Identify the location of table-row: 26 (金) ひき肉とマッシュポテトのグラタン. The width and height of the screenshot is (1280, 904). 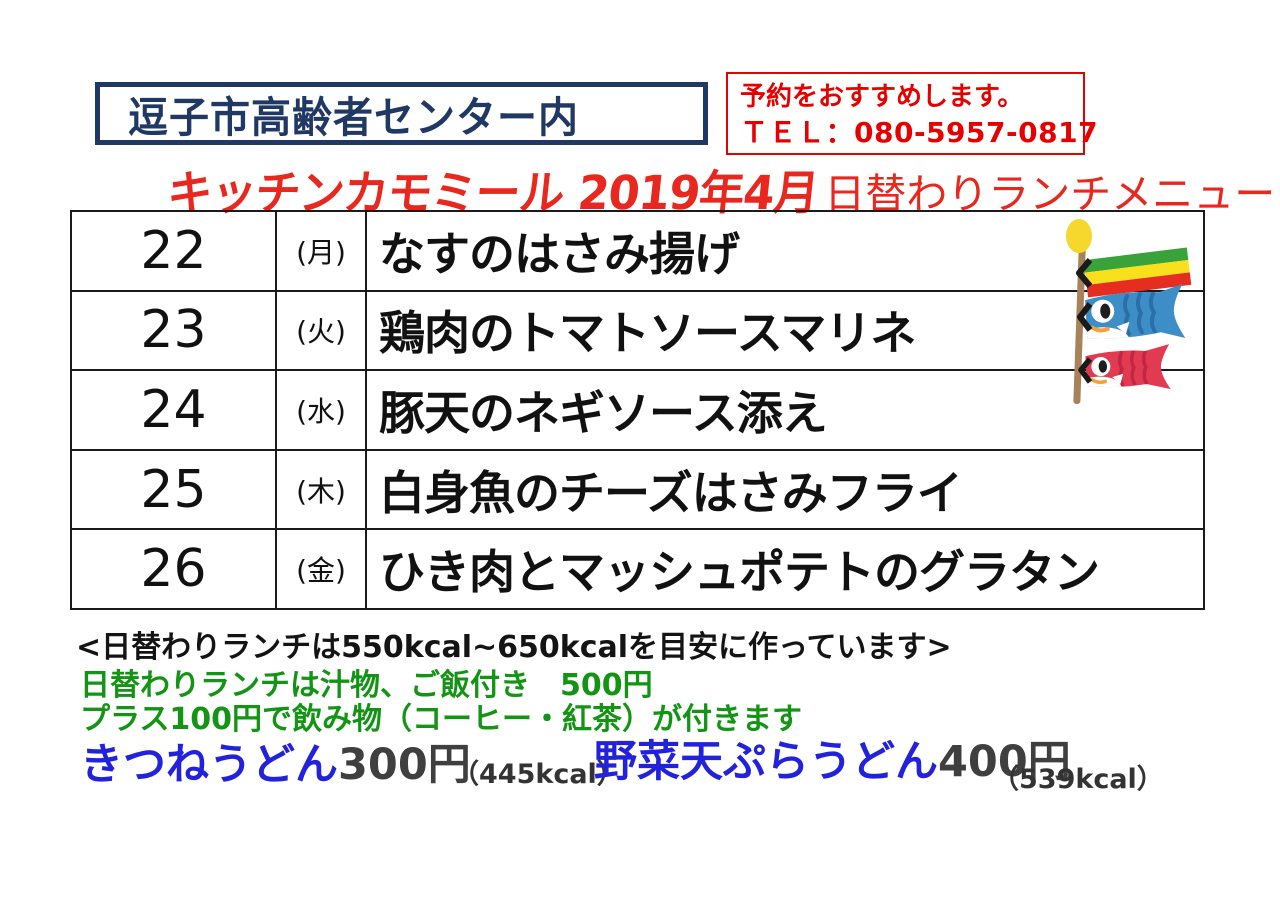
(637, 569).